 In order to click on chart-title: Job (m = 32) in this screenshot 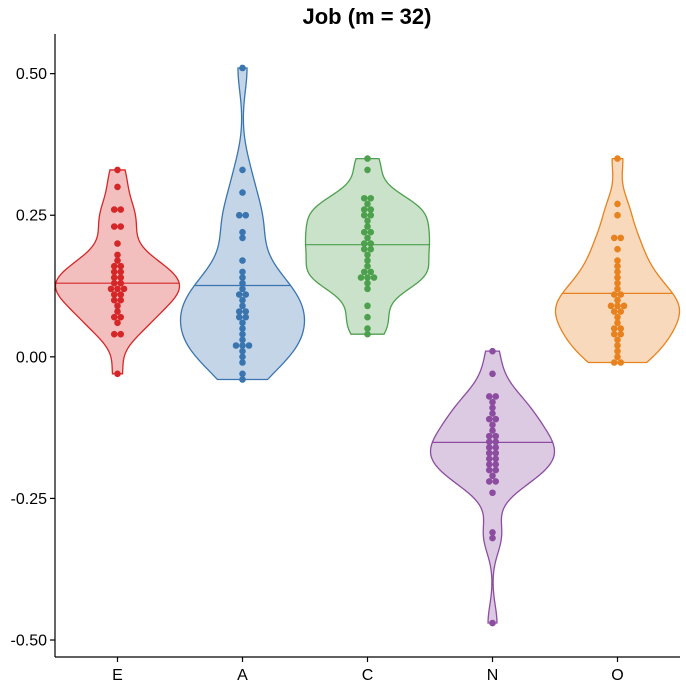, I will do `click(367, 16)`.